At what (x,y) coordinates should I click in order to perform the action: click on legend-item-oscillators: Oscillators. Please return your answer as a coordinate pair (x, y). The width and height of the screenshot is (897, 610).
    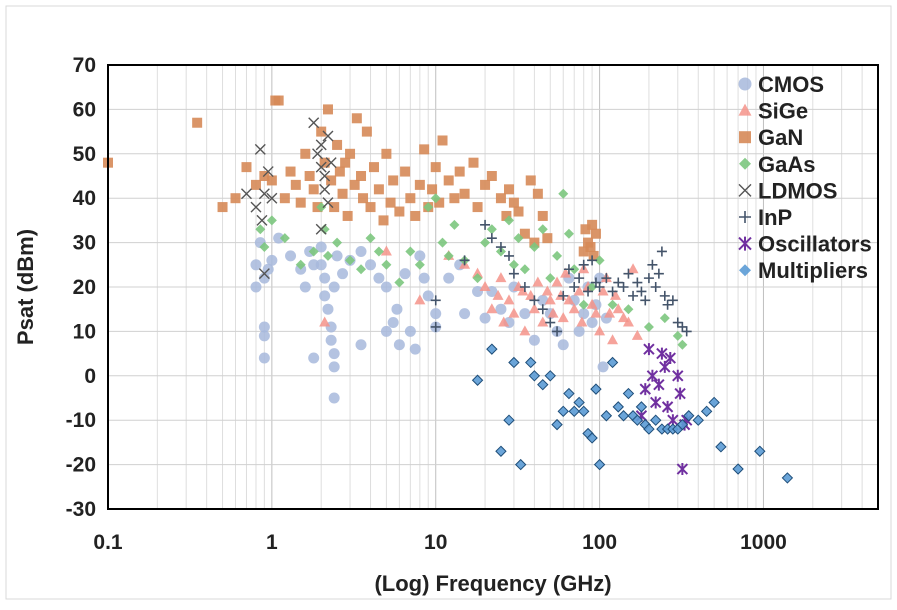
    Looking at the image, I should click on (805, 244).